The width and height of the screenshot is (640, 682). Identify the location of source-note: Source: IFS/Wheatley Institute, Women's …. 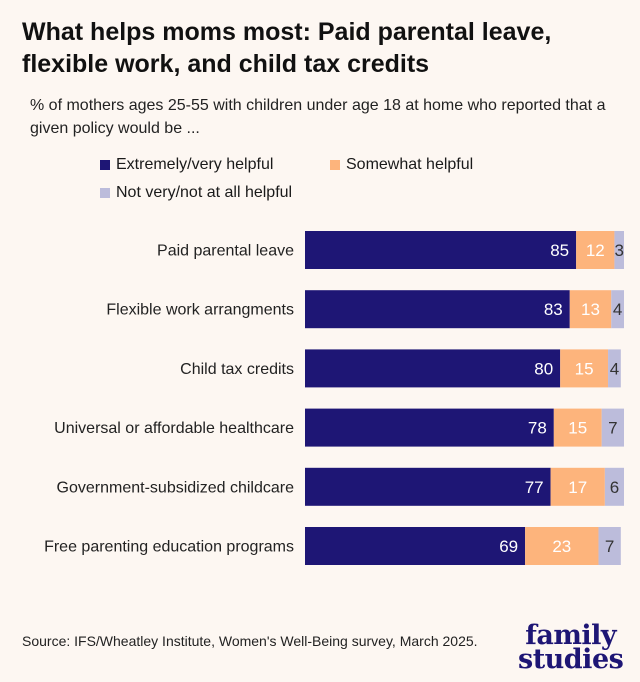
(250, 641).